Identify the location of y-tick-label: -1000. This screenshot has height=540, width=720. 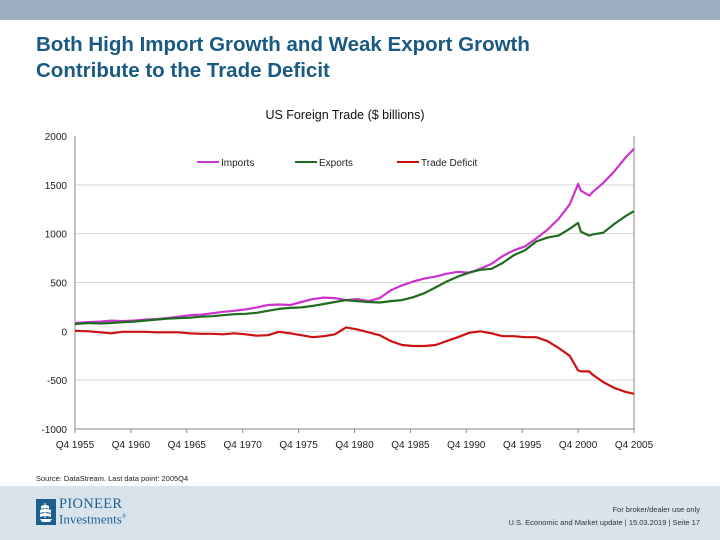
(54, 430).